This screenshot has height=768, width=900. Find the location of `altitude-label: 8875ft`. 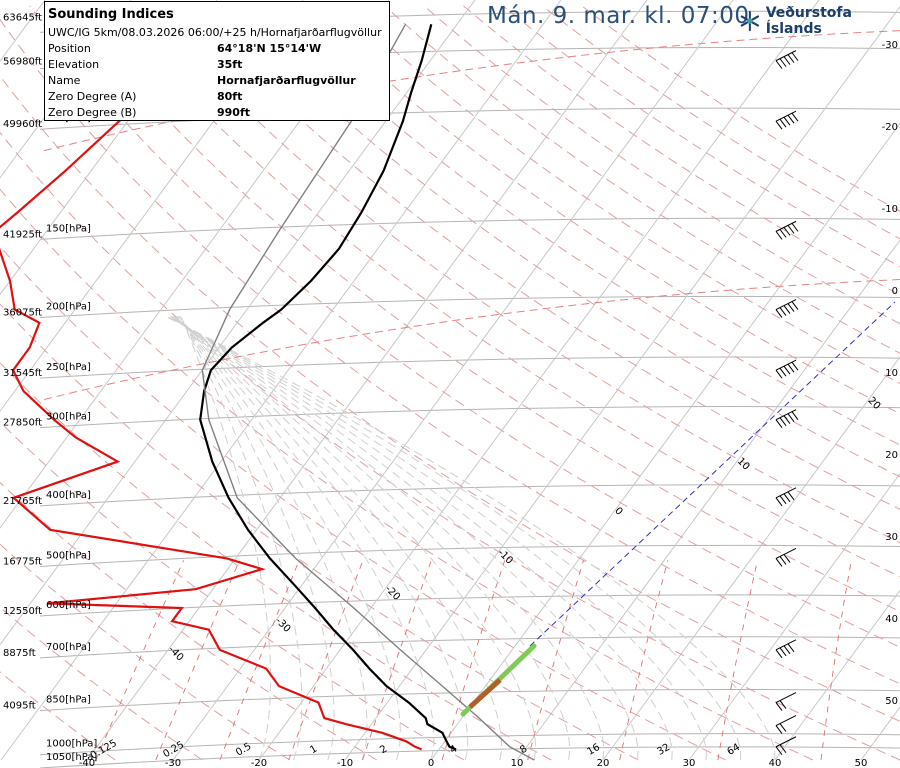

altitude-label: 8875ft is located at coordinates (19, 653).